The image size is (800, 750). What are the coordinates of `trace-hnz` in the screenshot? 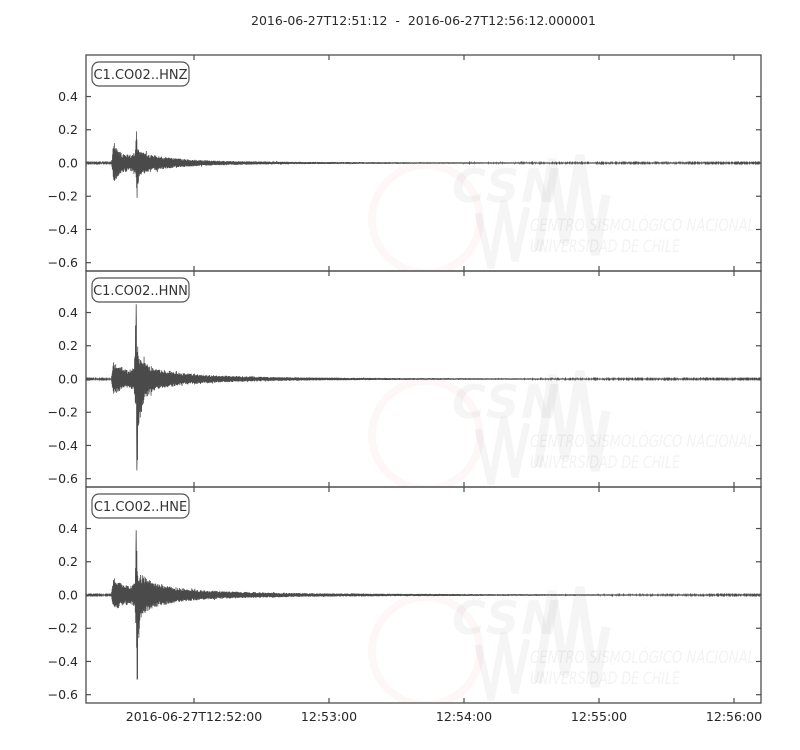 It's located at (423, 164).